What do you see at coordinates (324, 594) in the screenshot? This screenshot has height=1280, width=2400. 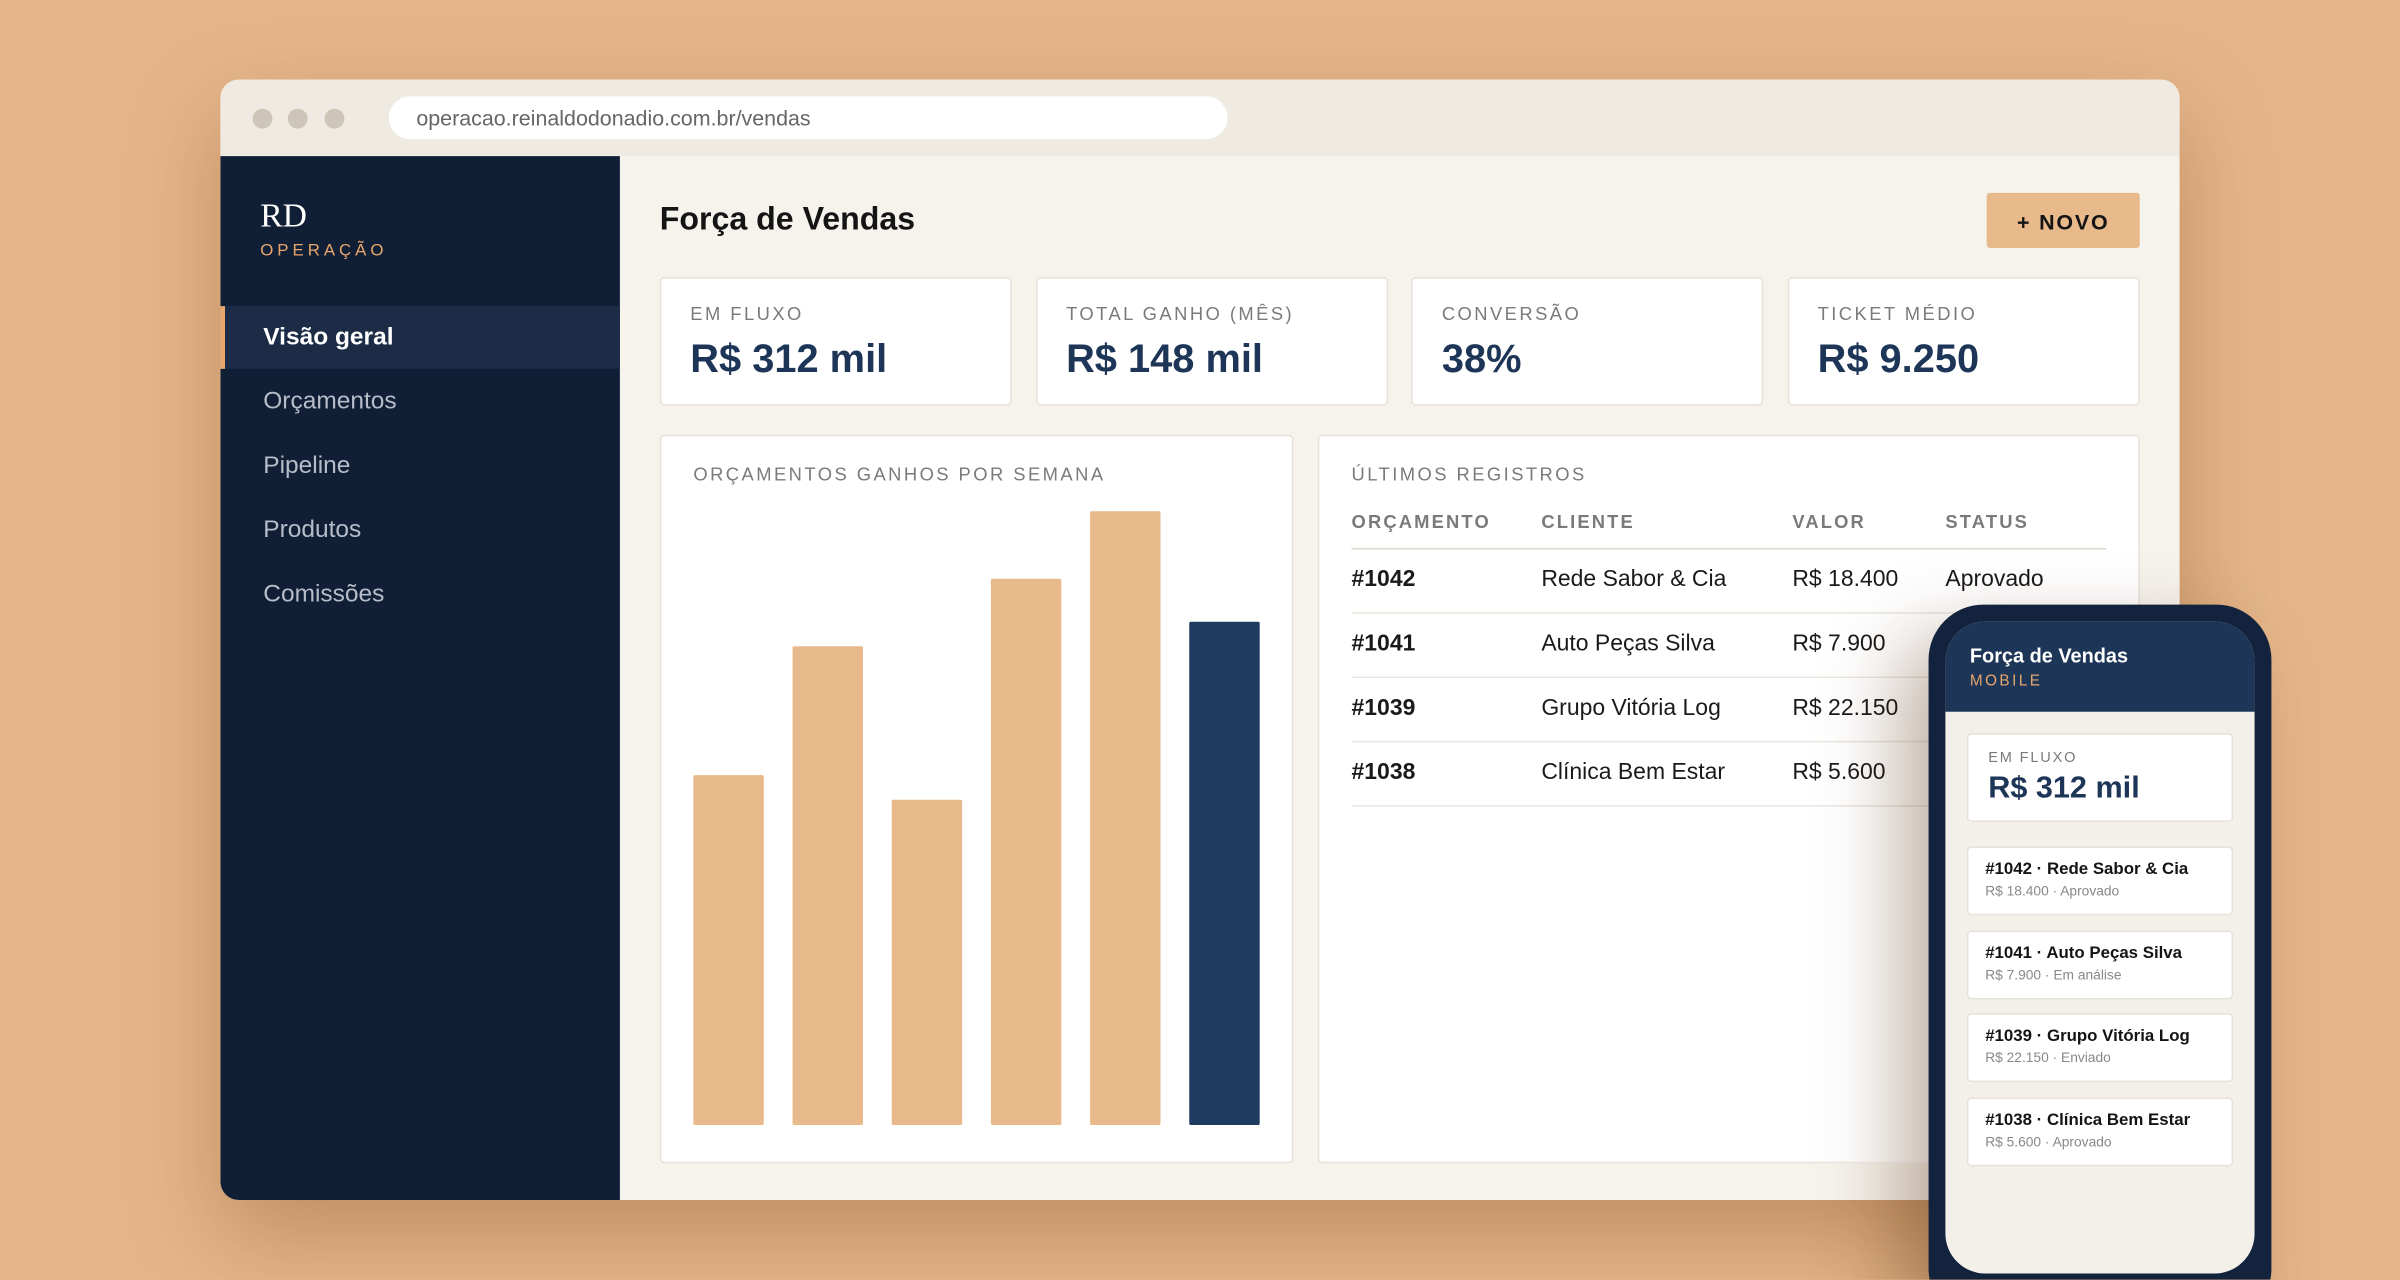 I see `nav-item: Comissões` at bounding box center [324, 594].